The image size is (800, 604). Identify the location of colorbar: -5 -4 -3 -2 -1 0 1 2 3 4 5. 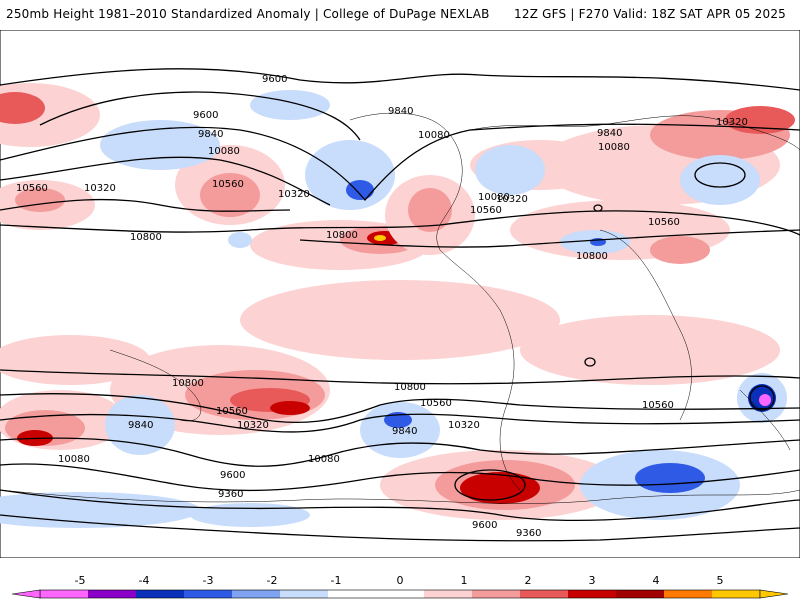
(400, 580).